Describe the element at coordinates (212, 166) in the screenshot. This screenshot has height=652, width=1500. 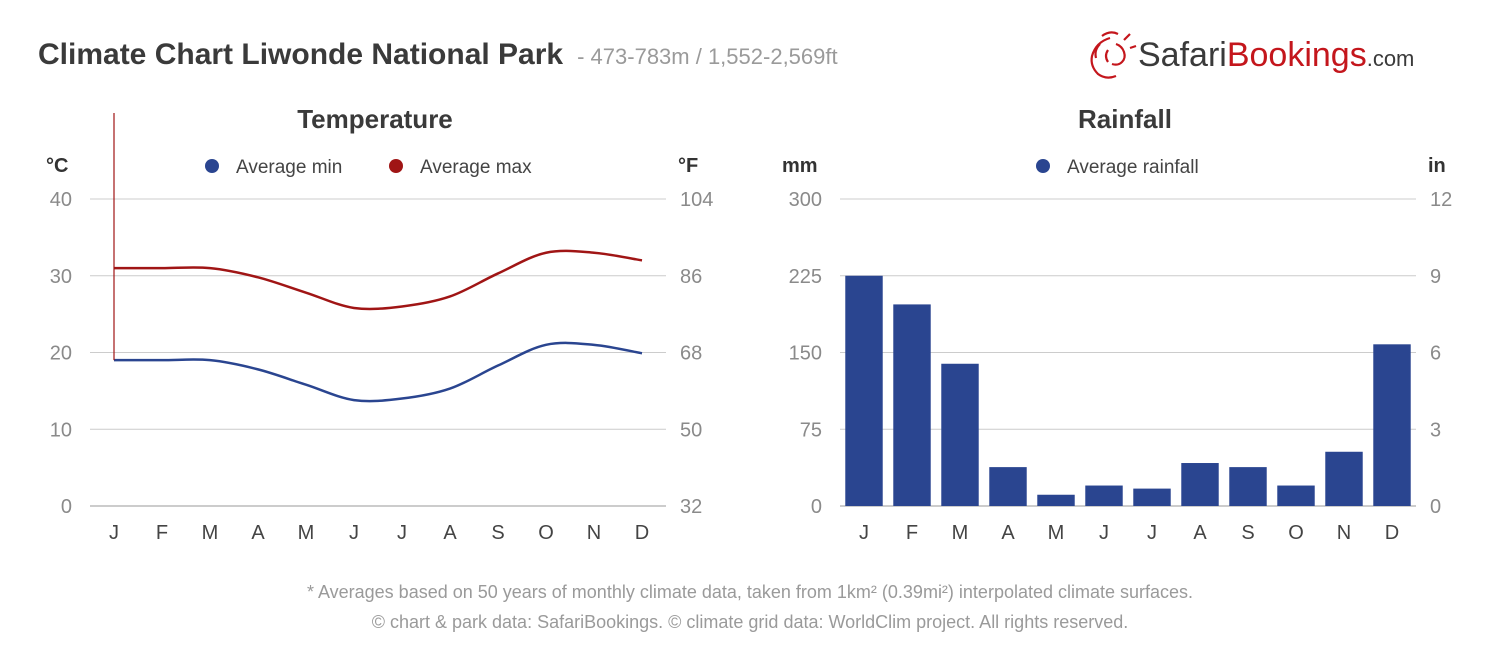
I see `legend-marker-min` at that location.